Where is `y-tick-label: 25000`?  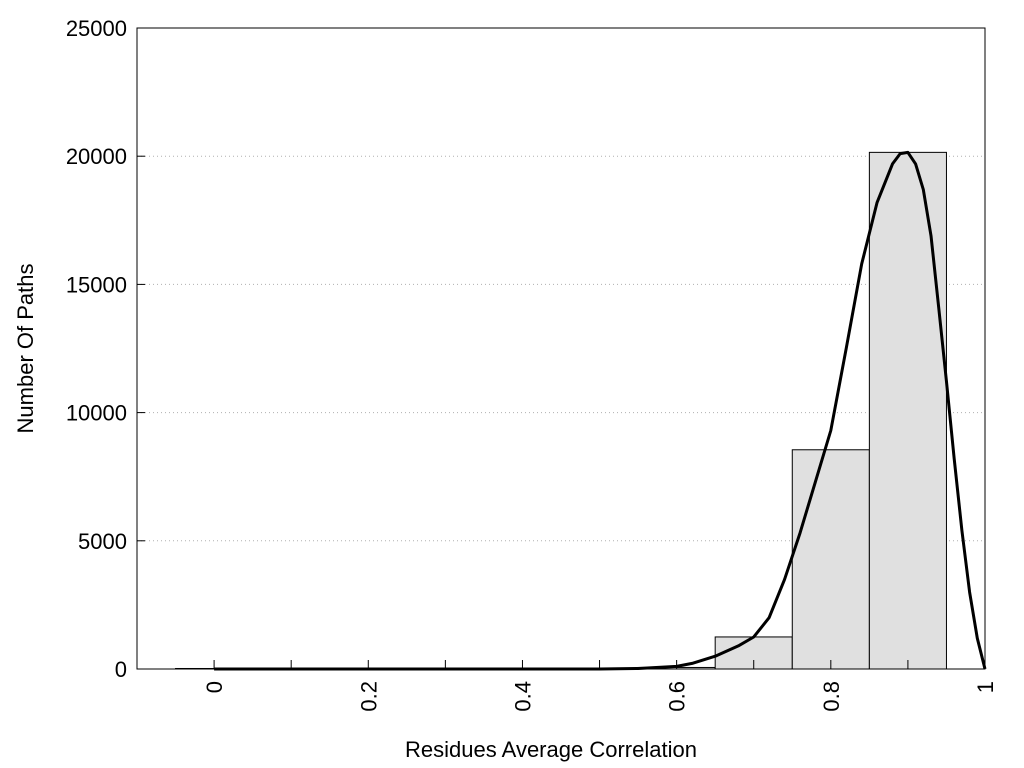
y-tick-label: 25000 is located at coordinates (96, 28).